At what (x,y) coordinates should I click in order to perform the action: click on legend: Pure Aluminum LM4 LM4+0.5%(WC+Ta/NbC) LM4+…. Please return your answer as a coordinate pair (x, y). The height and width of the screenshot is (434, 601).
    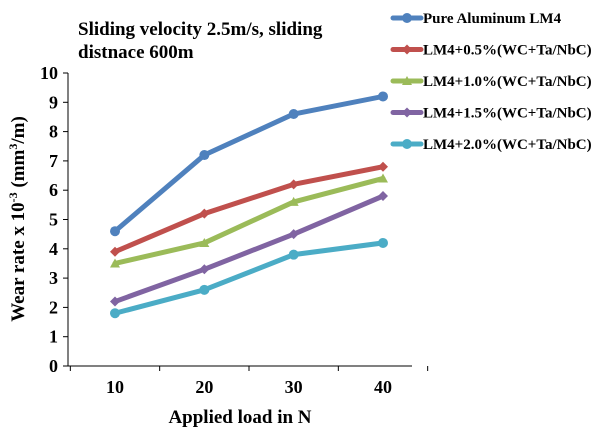
    Looking at the image, I should click on (491, 82).